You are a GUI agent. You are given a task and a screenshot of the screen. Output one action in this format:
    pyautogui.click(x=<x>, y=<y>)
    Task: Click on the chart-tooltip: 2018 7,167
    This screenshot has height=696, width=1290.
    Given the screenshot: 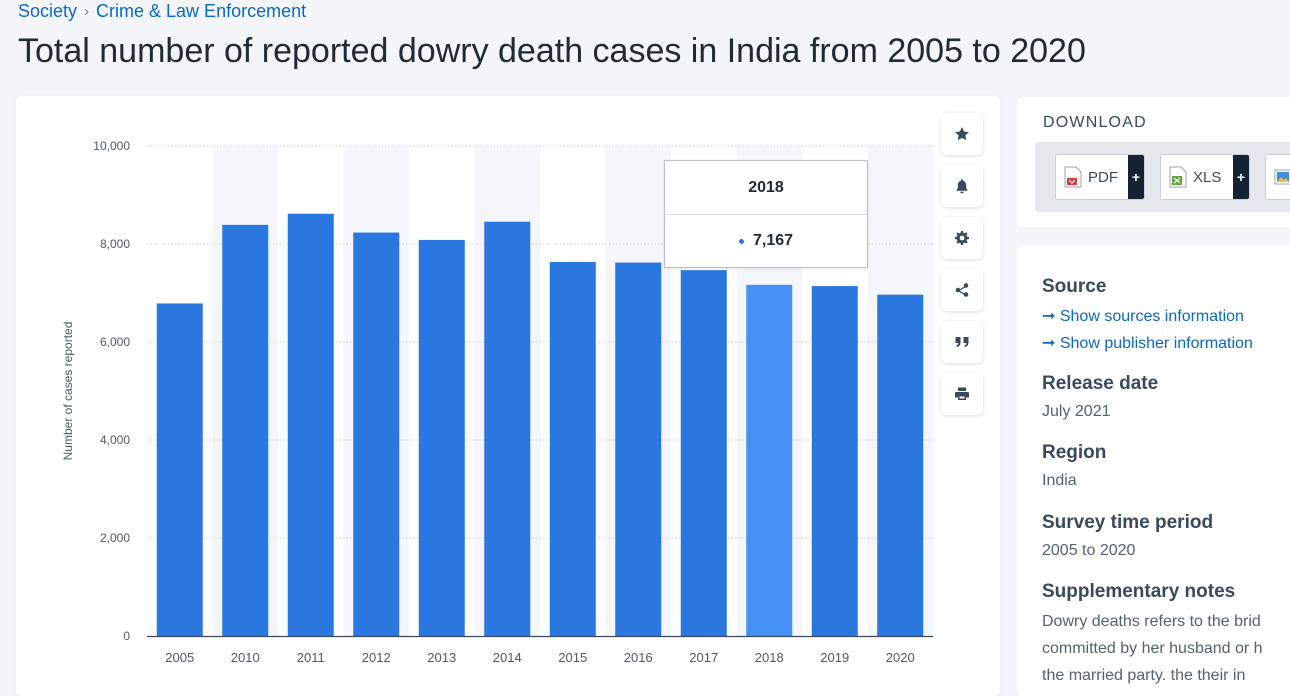 What is the action you would take?
    pyautogui.click(x=766, y=214)
    